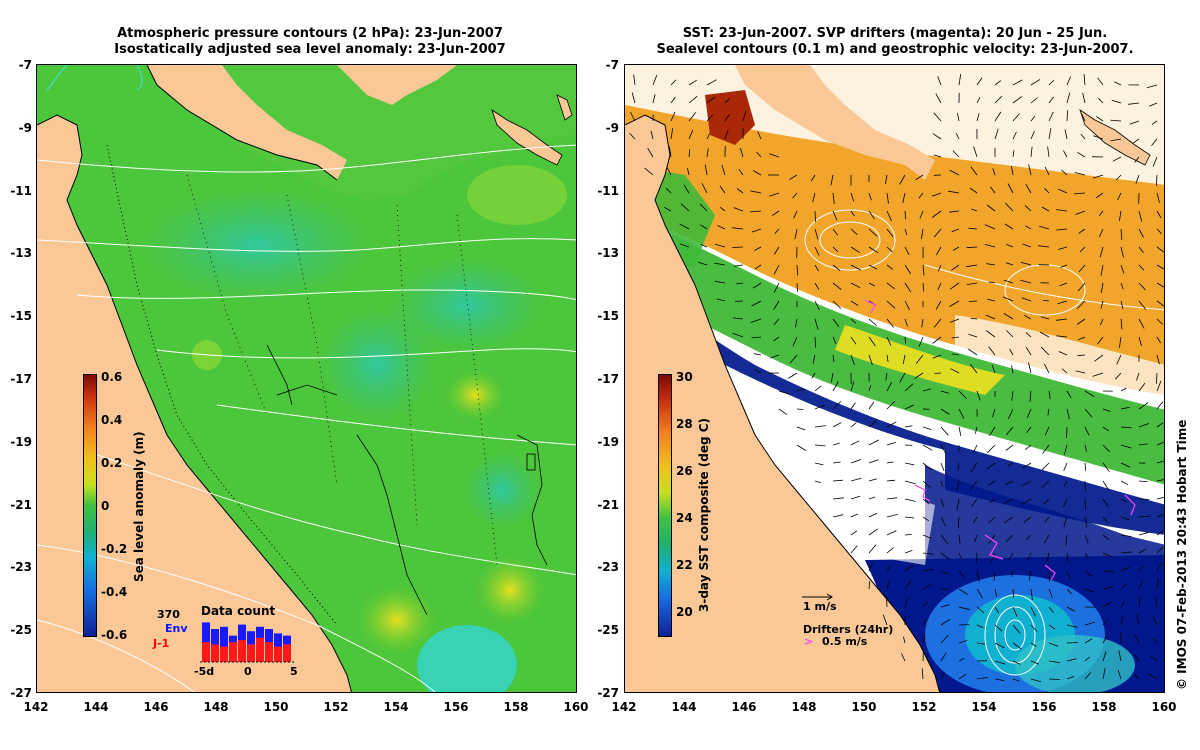 The height and width of the screenshot is (750, 1200). What do you see at coordinates (21, 316) in the screenshot?
I see `lat-tick: -15` at bounding box center [21, 316].